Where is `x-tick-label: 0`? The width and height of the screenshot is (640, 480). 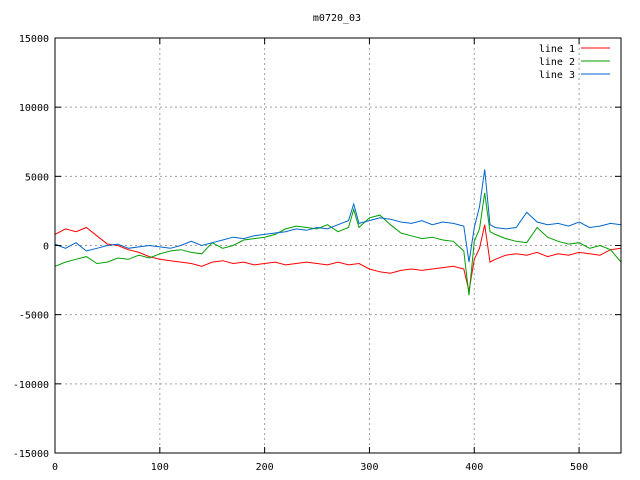 x-tick-label: 0 is located at coordinates (55, 467).